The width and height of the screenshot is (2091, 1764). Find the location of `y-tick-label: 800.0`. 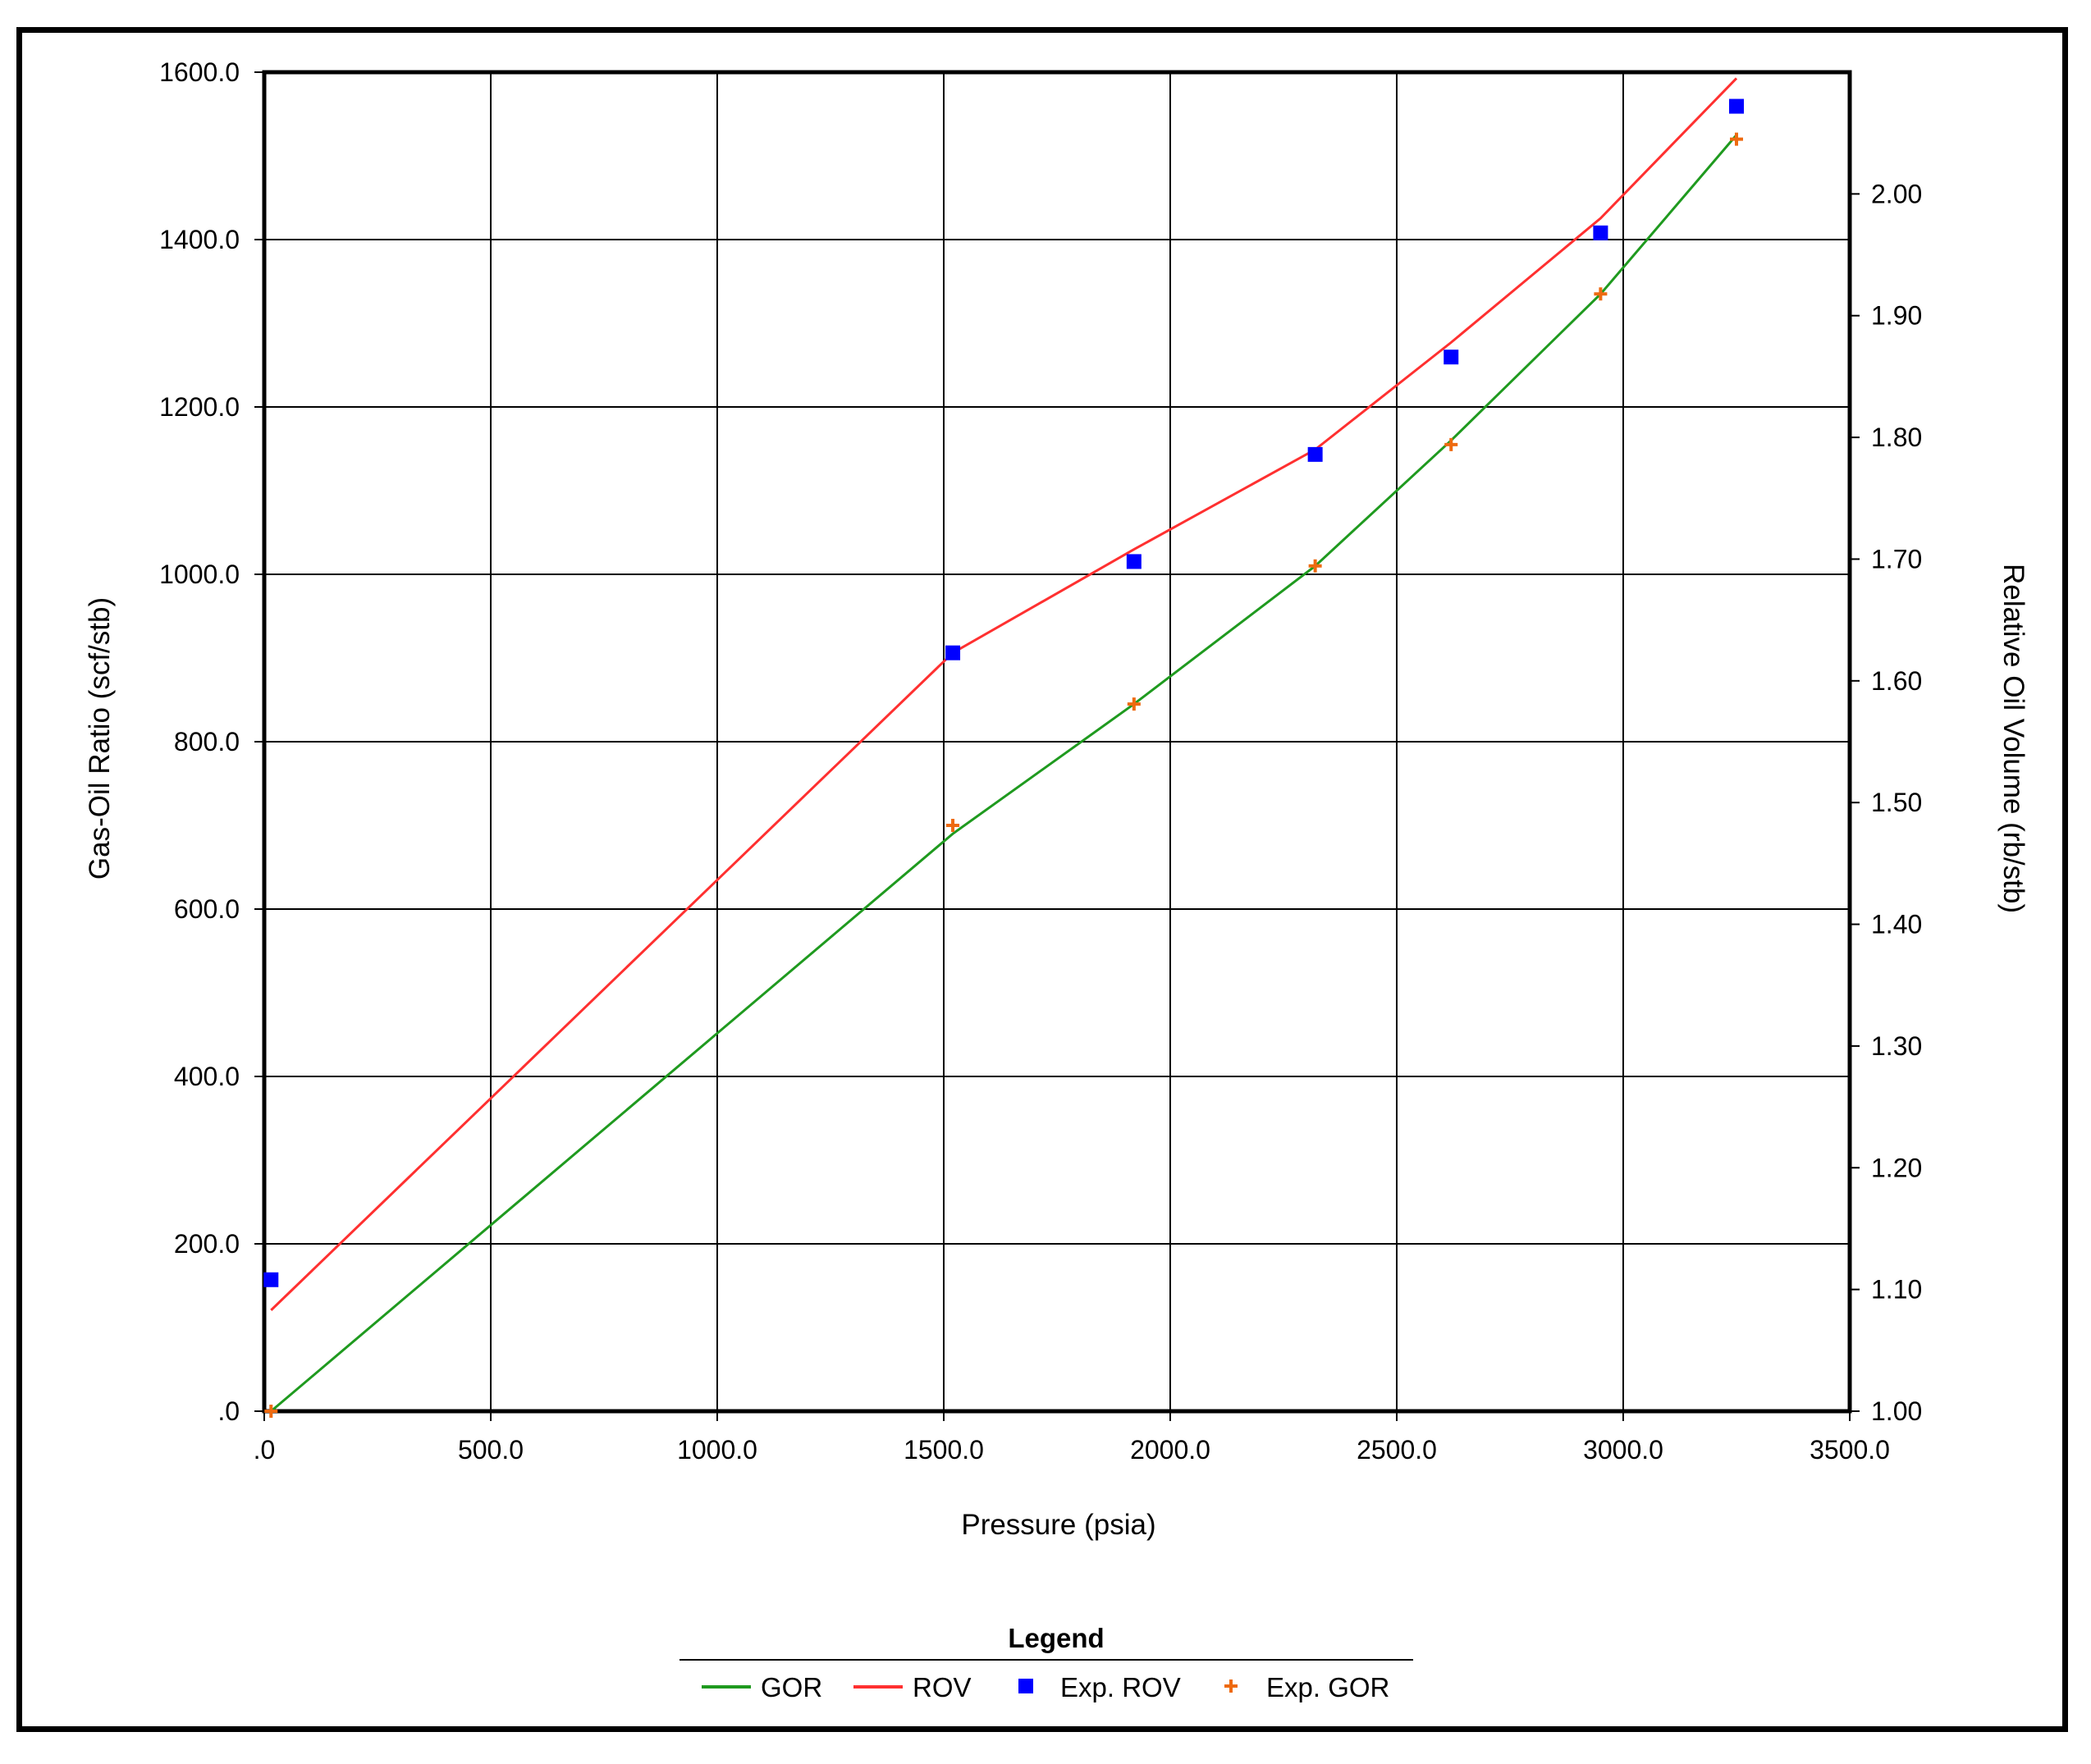

y-tick-label: 800.0 is located at coordinates (207, 741).